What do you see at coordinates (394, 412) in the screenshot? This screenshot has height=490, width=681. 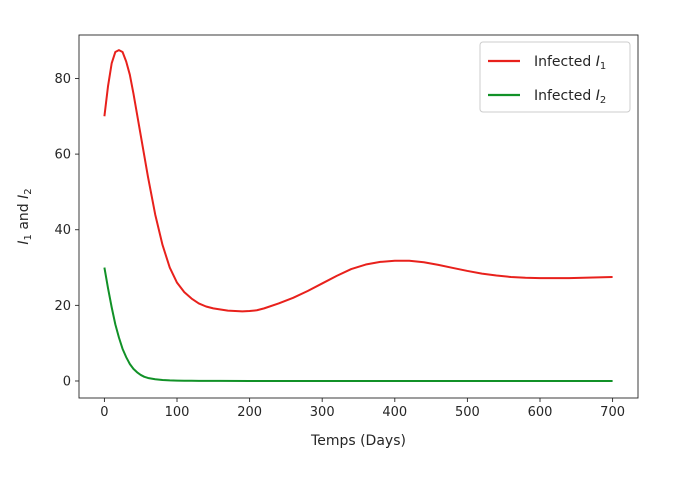 I see `x-tick-label: 400` at bounding box center [394, 412].